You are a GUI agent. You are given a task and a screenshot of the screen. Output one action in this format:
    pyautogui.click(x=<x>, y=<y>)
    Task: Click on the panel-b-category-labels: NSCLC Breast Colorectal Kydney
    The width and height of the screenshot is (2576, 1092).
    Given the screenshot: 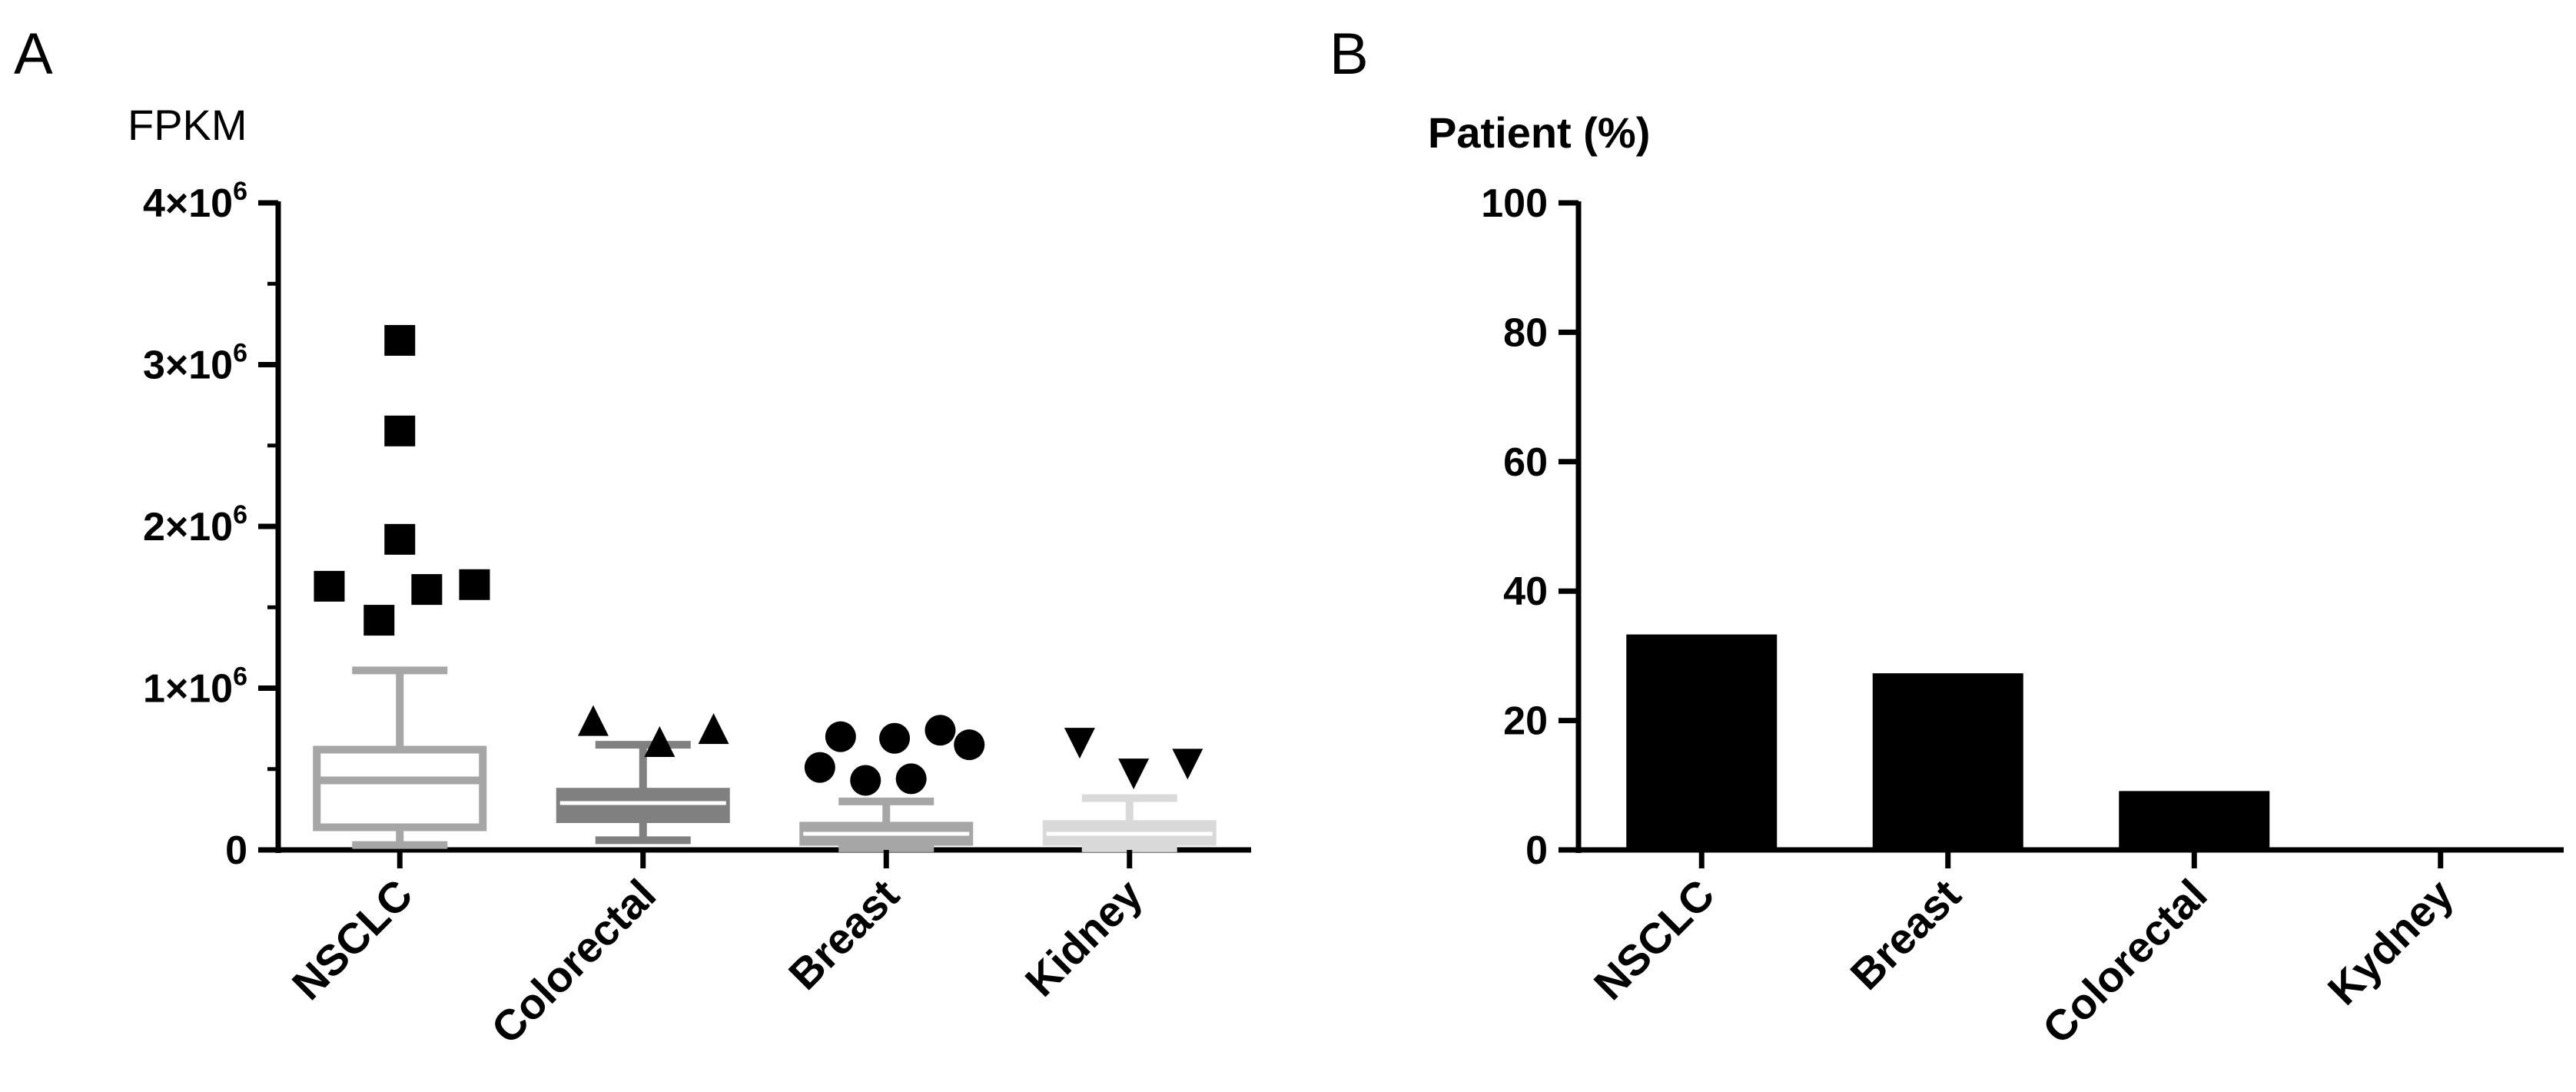 What is the action you would take?
    pyautogui.click(x=2024, y=951)
    